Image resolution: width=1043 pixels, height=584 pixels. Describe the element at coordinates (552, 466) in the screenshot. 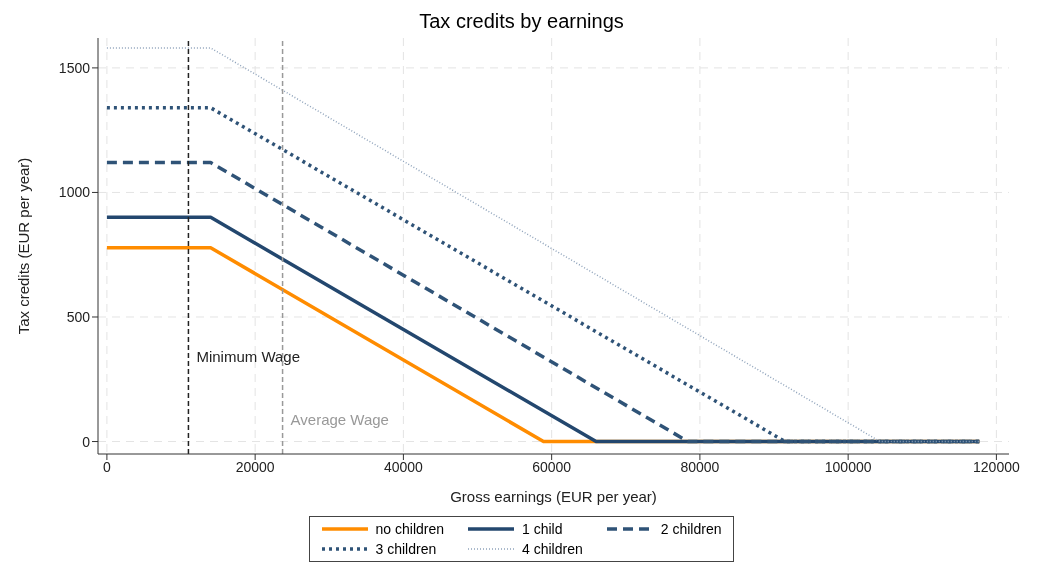

I see `x-tick-label: 60000` at that location.